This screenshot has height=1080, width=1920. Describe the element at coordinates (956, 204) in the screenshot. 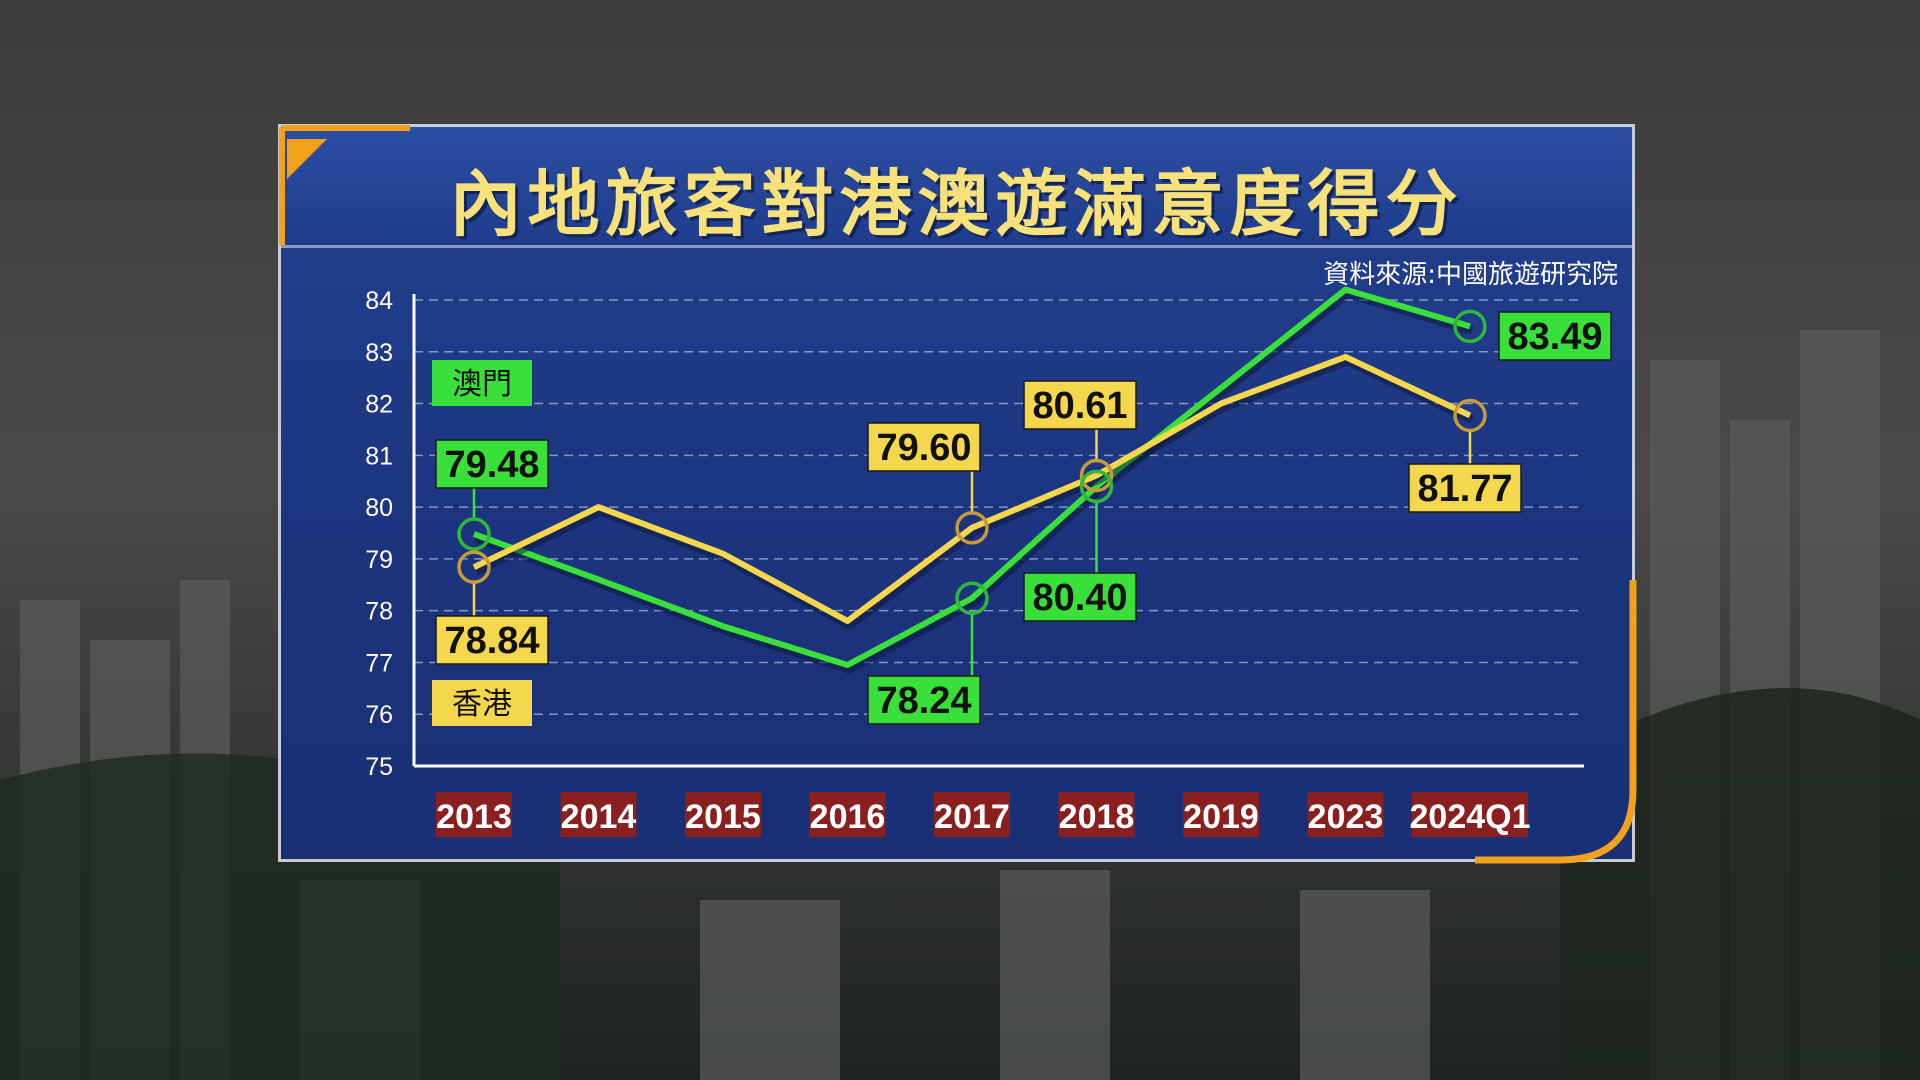

I see `chart-title: 內地旅客對港澳遊滿意度得分` at that location.